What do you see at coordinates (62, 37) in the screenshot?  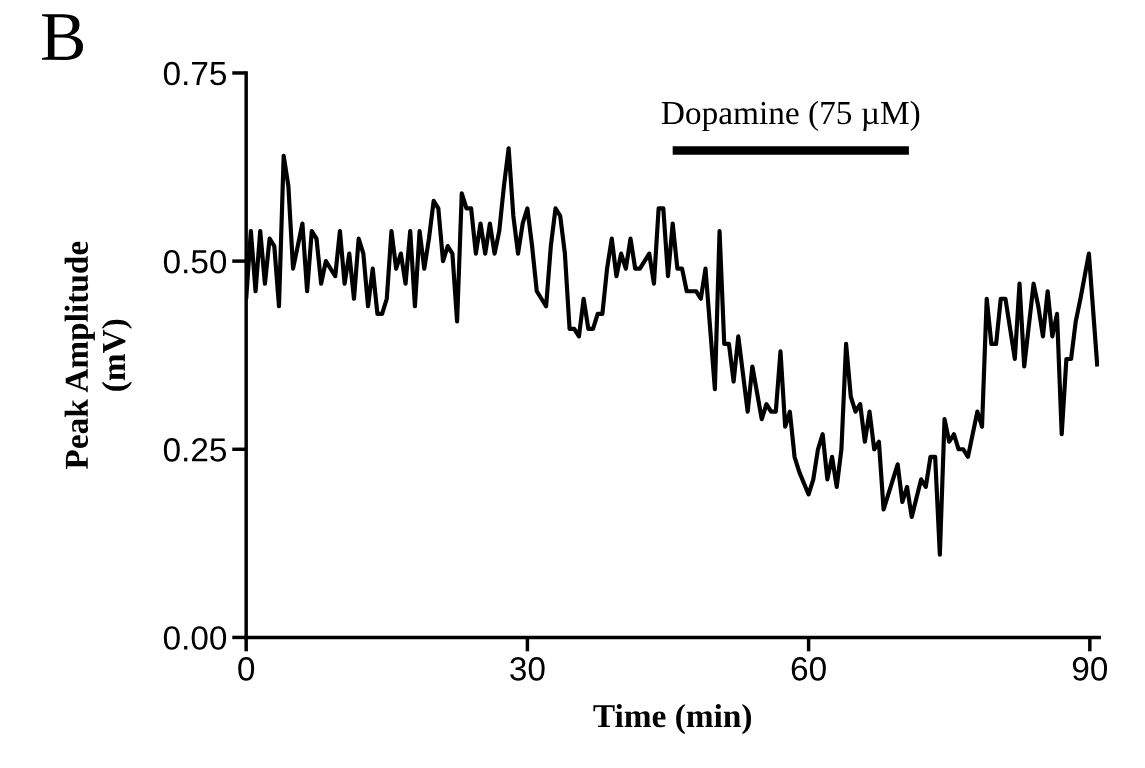 I see `text: B` at bounding box center [62, 37].